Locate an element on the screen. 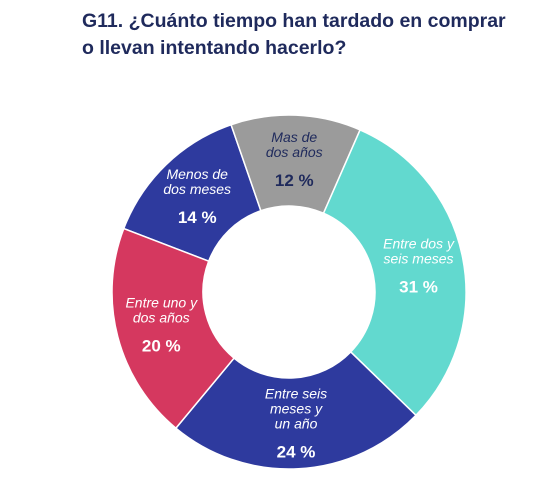  slice-label: Entre seis is located at coordinates (296, 393).